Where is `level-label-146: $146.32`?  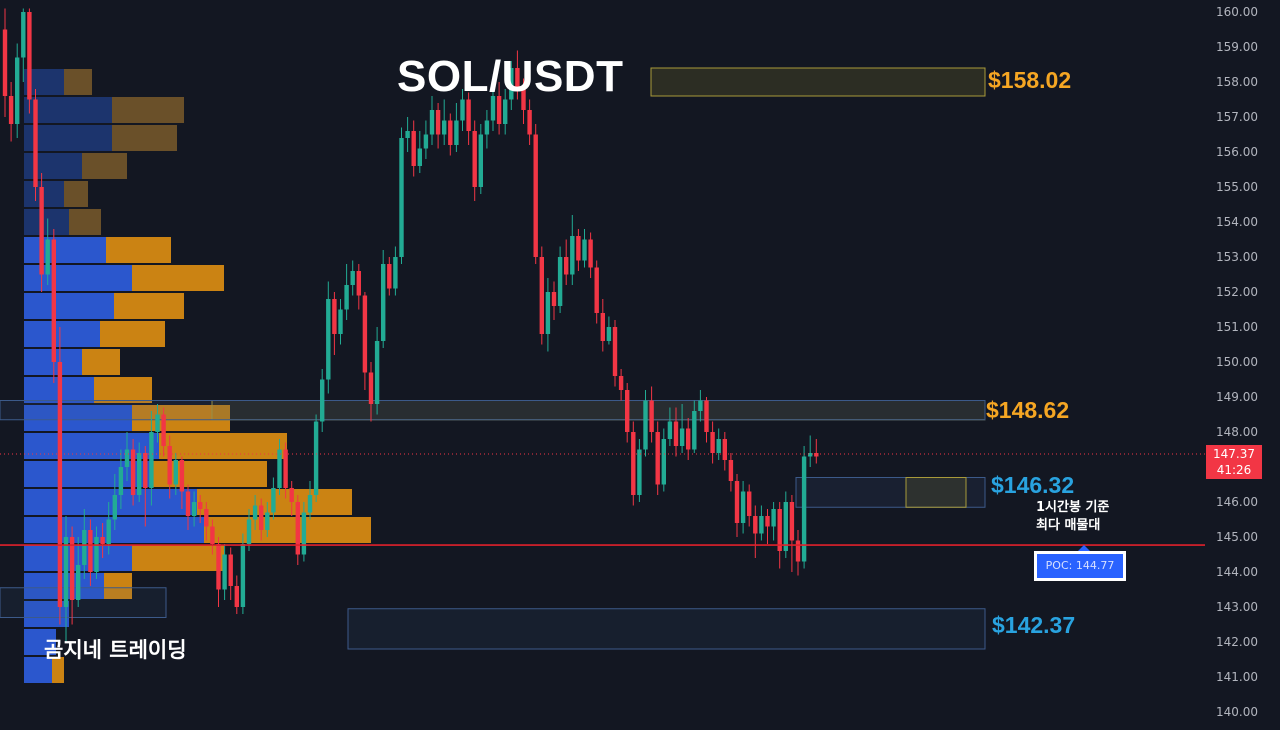 level-label-146: $146.32 is located at coordinates (1033, 485).